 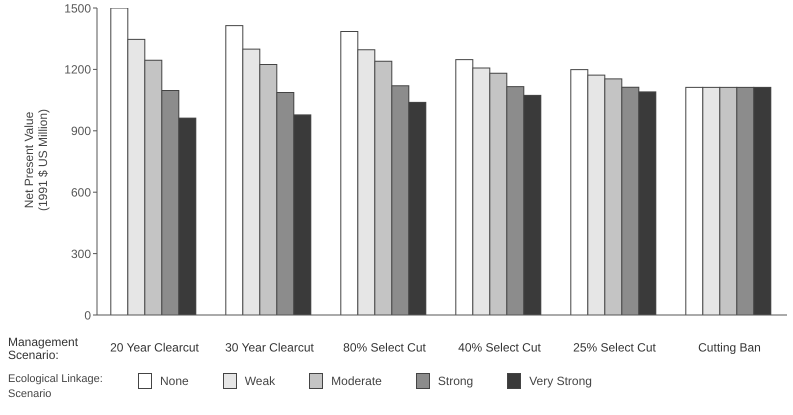 What do you see at coordinates (500, 347) in the screenshot?
I see `x-tick-label: 40% Select Cut` at bounding box center [500, 347].